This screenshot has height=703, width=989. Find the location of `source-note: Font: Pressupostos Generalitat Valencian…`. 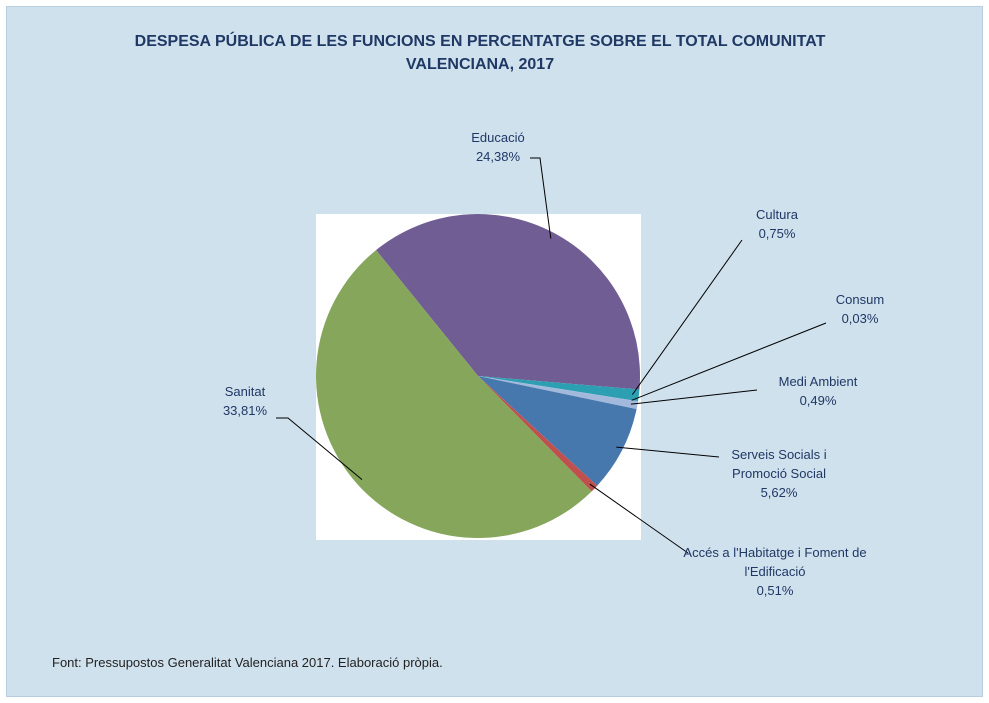

source-note: Font: Pressupostos Generalitat Valencian… is located at coordinates (247, 662).